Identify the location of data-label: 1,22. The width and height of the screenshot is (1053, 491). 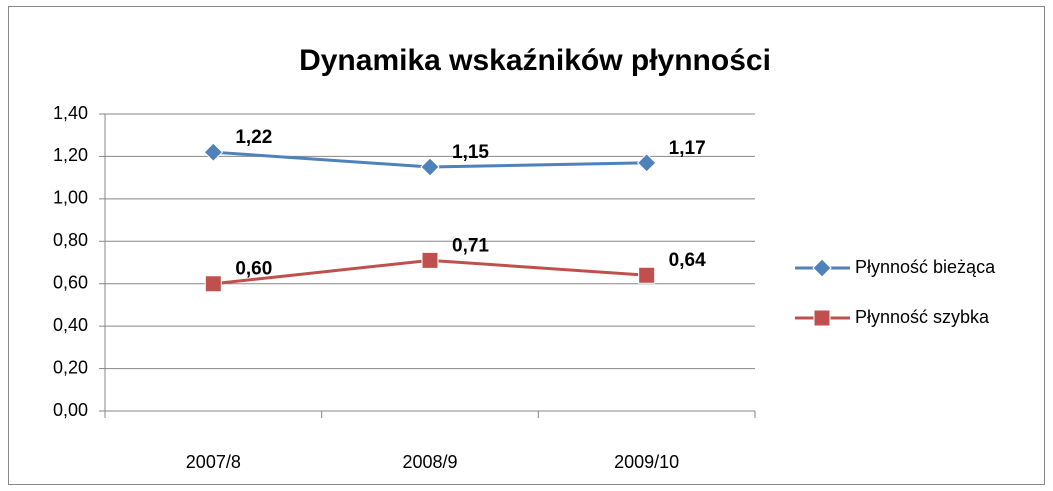
(253, 137).